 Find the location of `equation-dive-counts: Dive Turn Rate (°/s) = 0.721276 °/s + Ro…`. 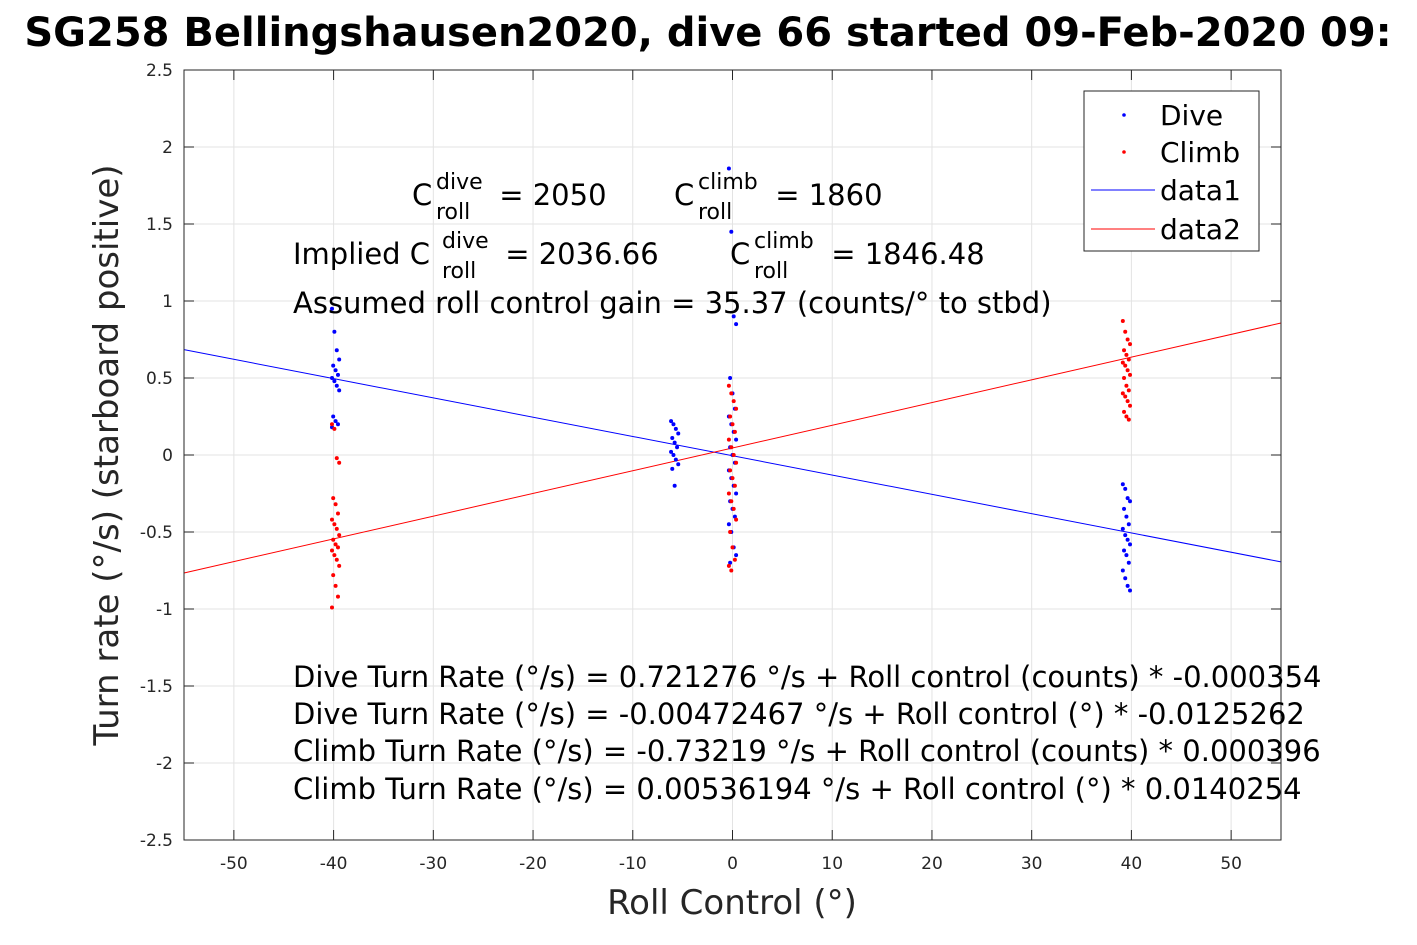

equation-dive-counts: Dive Turn Rate (°/s) = 0.721276 °/s + Ro… is located at coordinates (807, 677).